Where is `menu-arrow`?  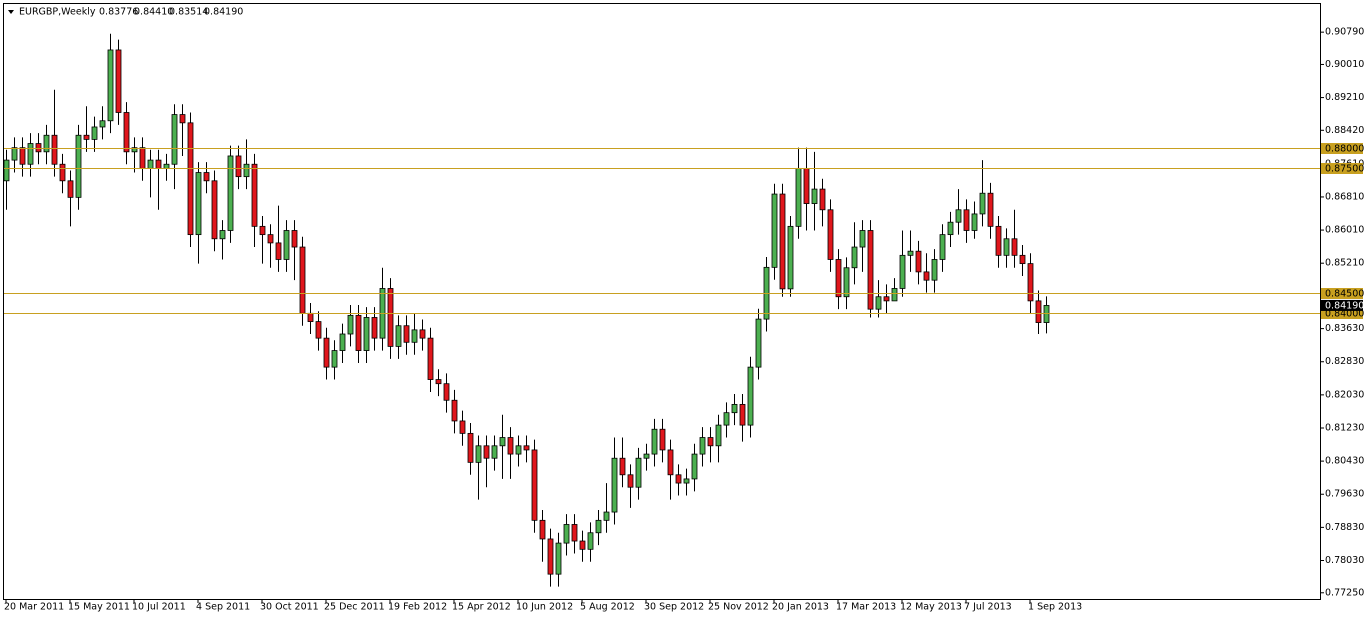
menu-arrow is located at coordinates (11, 12).